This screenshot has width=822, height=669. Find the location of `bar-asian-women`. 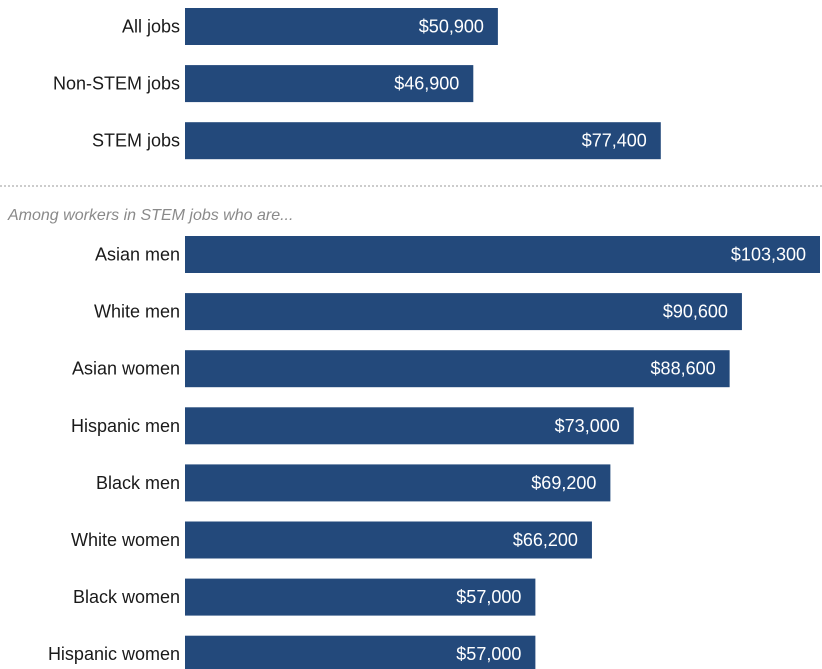

bar-asian-women is located at coordinates (457, 369).